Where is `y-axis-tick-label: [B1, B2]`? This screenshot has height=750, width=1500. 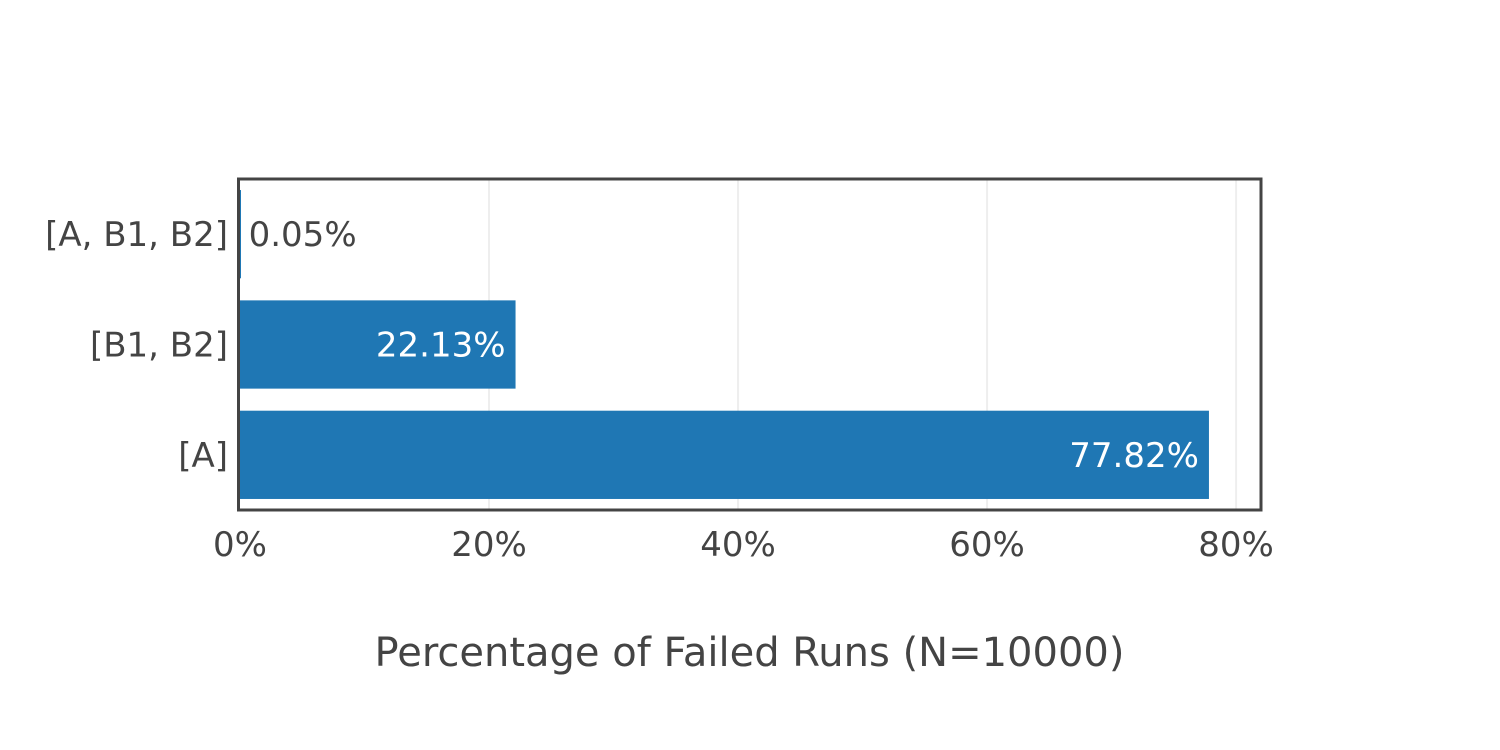
y-axis-tick-label: [B1, B2] is located at coordinates (159, 346).